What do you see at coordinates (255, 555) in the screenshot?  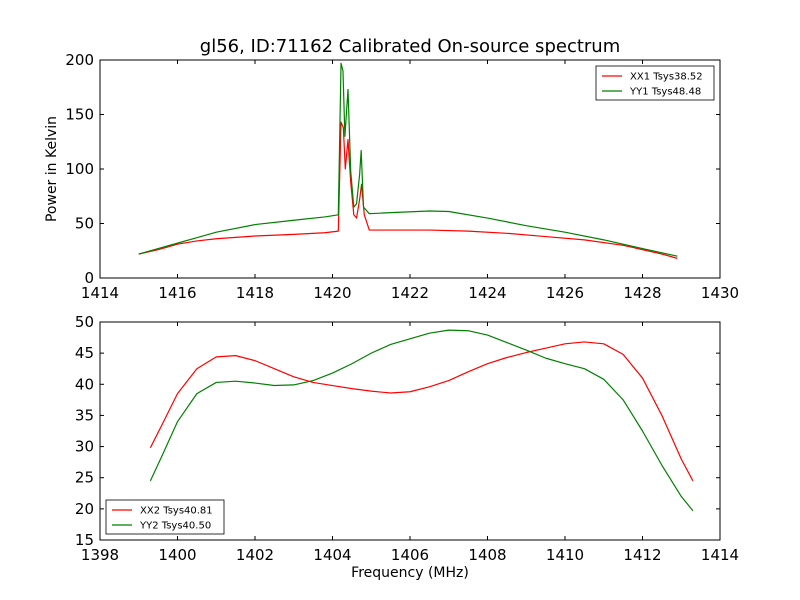 I see `x-tick-label: 1402` at bounding box center [255, 555].